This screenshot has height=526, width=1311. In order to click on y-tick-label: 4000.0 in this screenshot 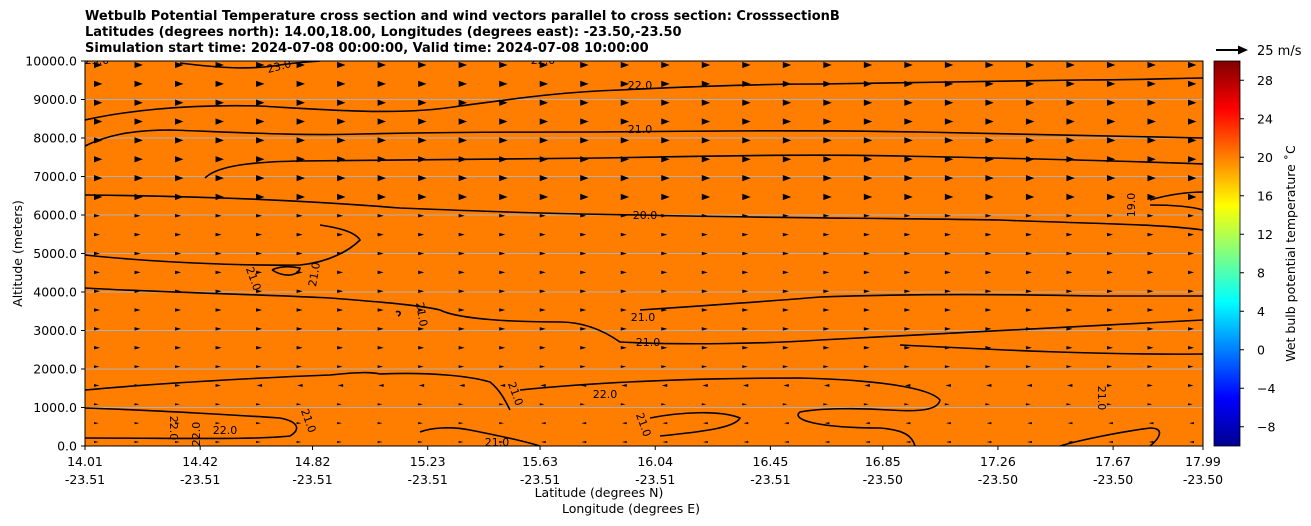, I will do `click(55, 292)`.